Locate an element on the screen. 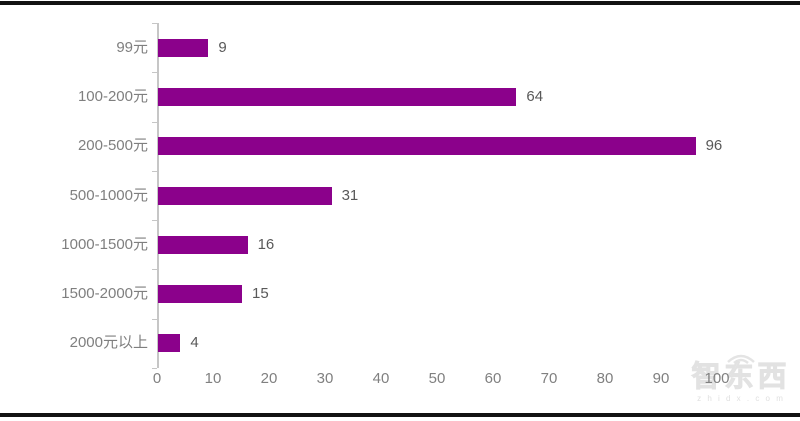 This screenshot has width=800, height=421. x-axis-tick-label: 60 is located at coordinates (493, 378).